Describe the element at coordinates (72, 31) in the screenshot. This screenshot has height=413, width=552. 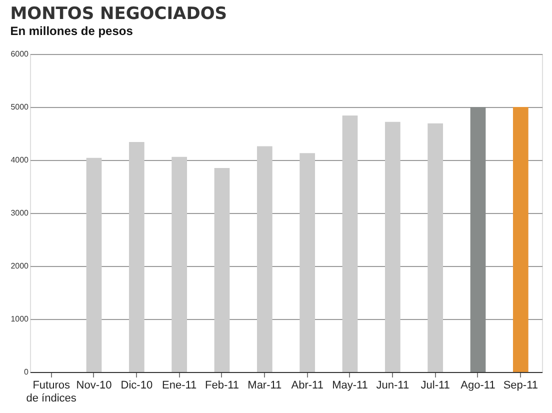
I see `chart-subtitle: En millones de pesos` at that location.